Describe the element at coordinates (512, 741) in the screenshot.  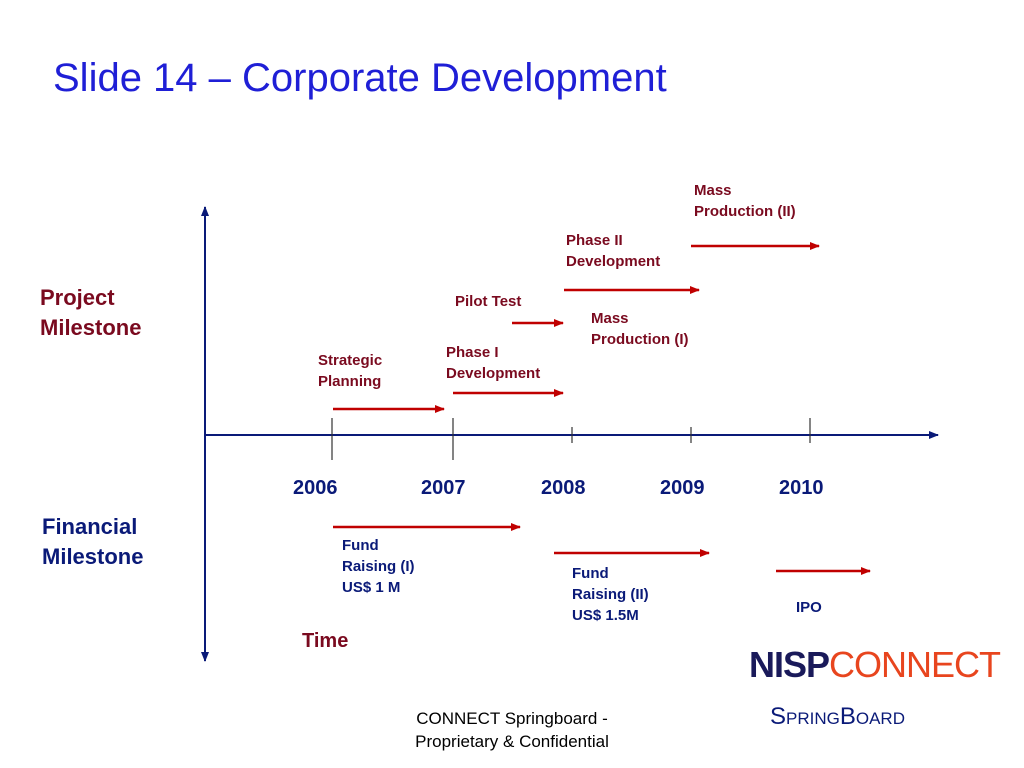
I see `footer-line-2: Proprietary & Confidential` at that location.